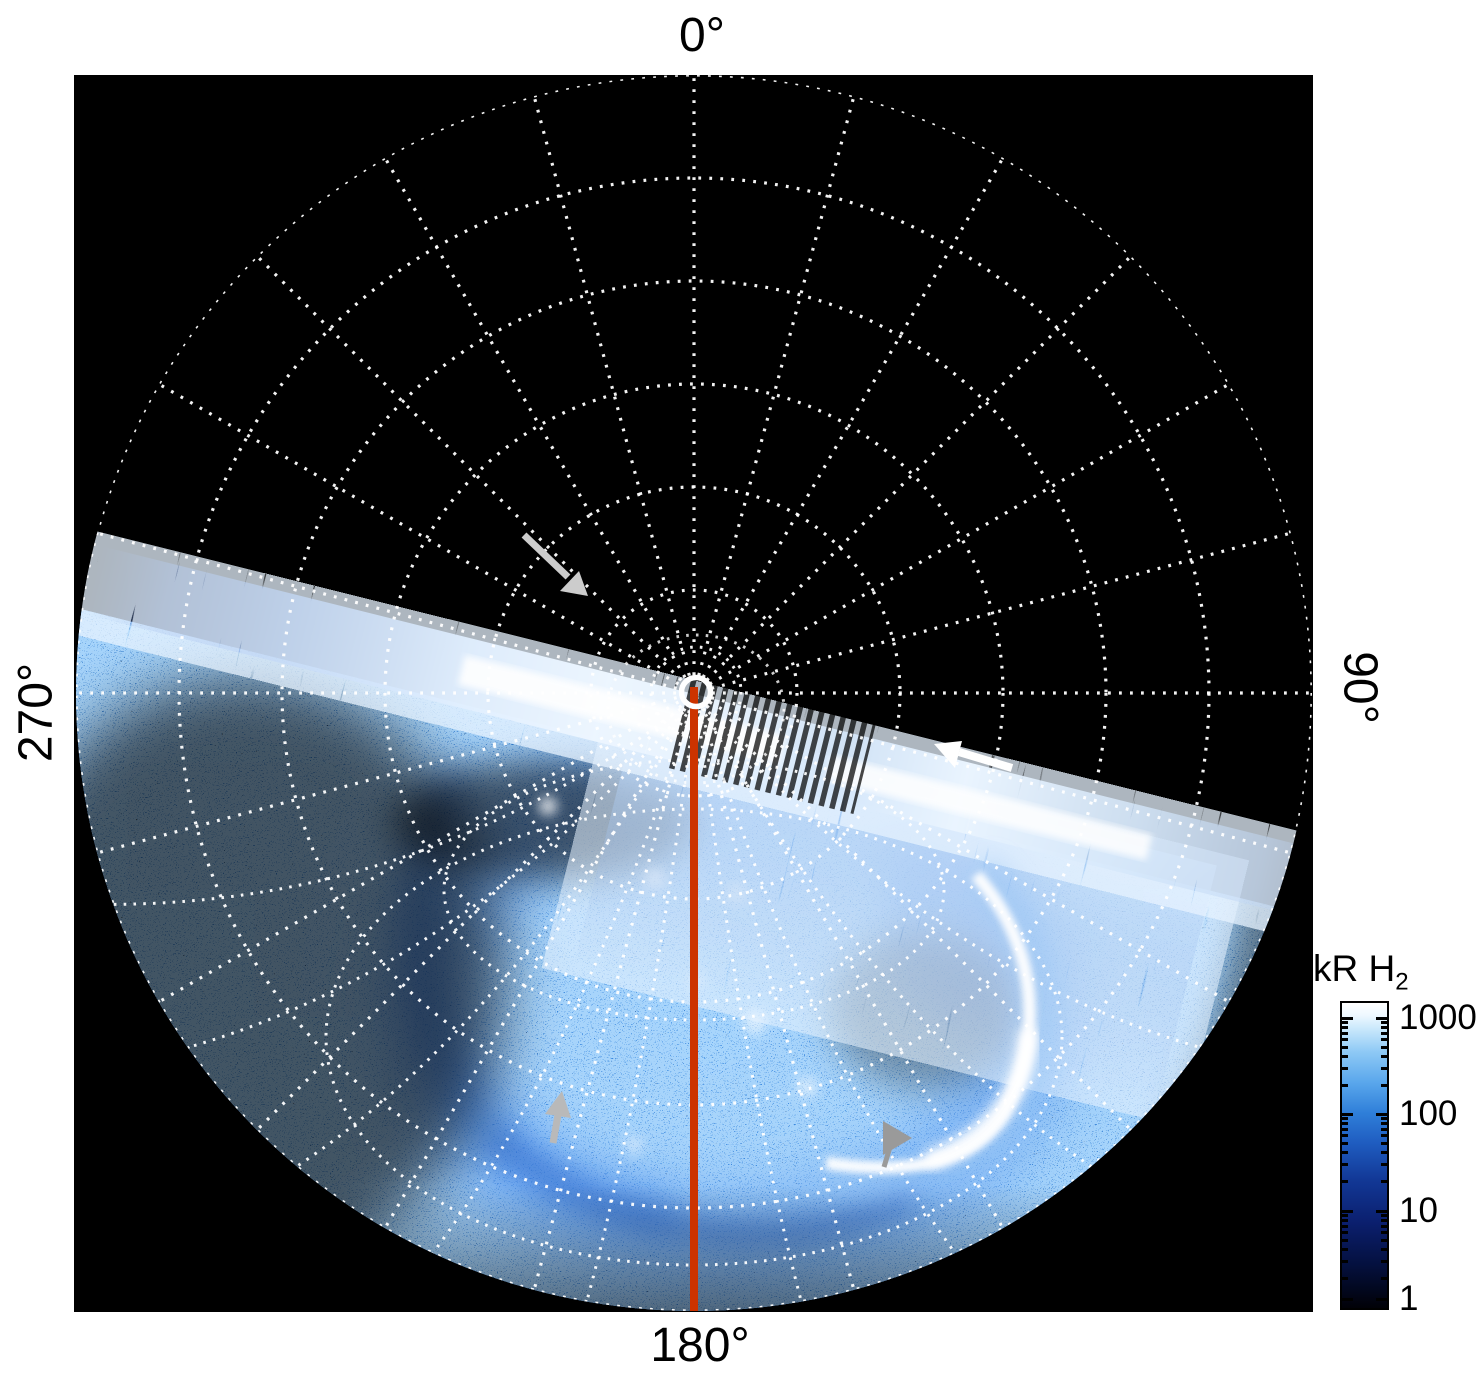  I want to click on angle-label-0: 0°, so click(702, 35).